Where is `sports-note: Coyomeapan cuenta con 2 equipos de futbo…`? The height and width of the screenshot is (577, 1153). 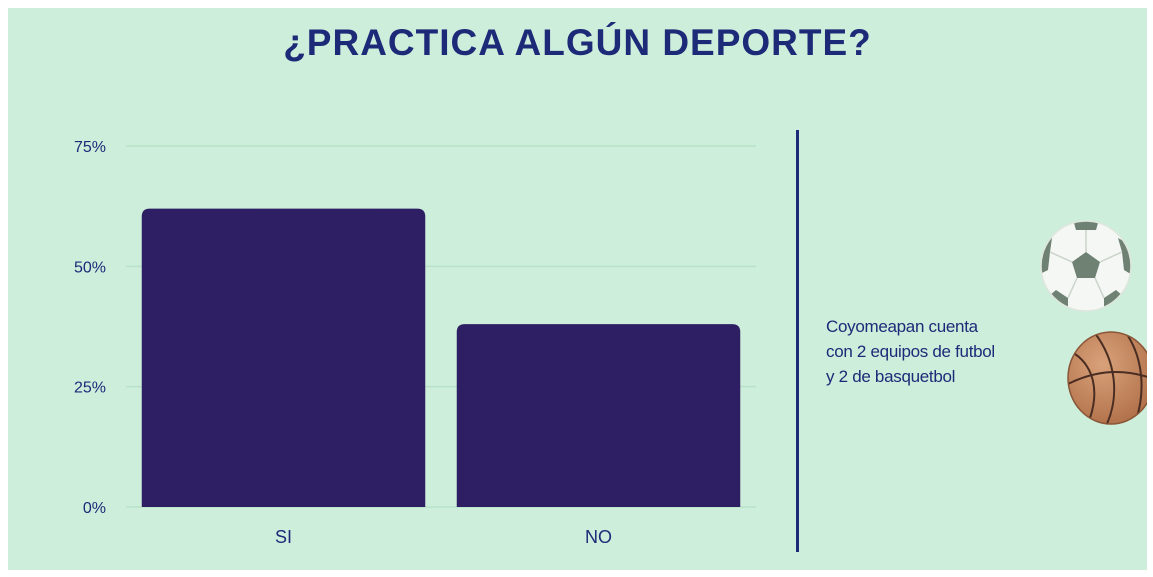
sports-note: Coyomeapan cuenta con 2 equipos de futbo… is located at coordinates (936, 351).